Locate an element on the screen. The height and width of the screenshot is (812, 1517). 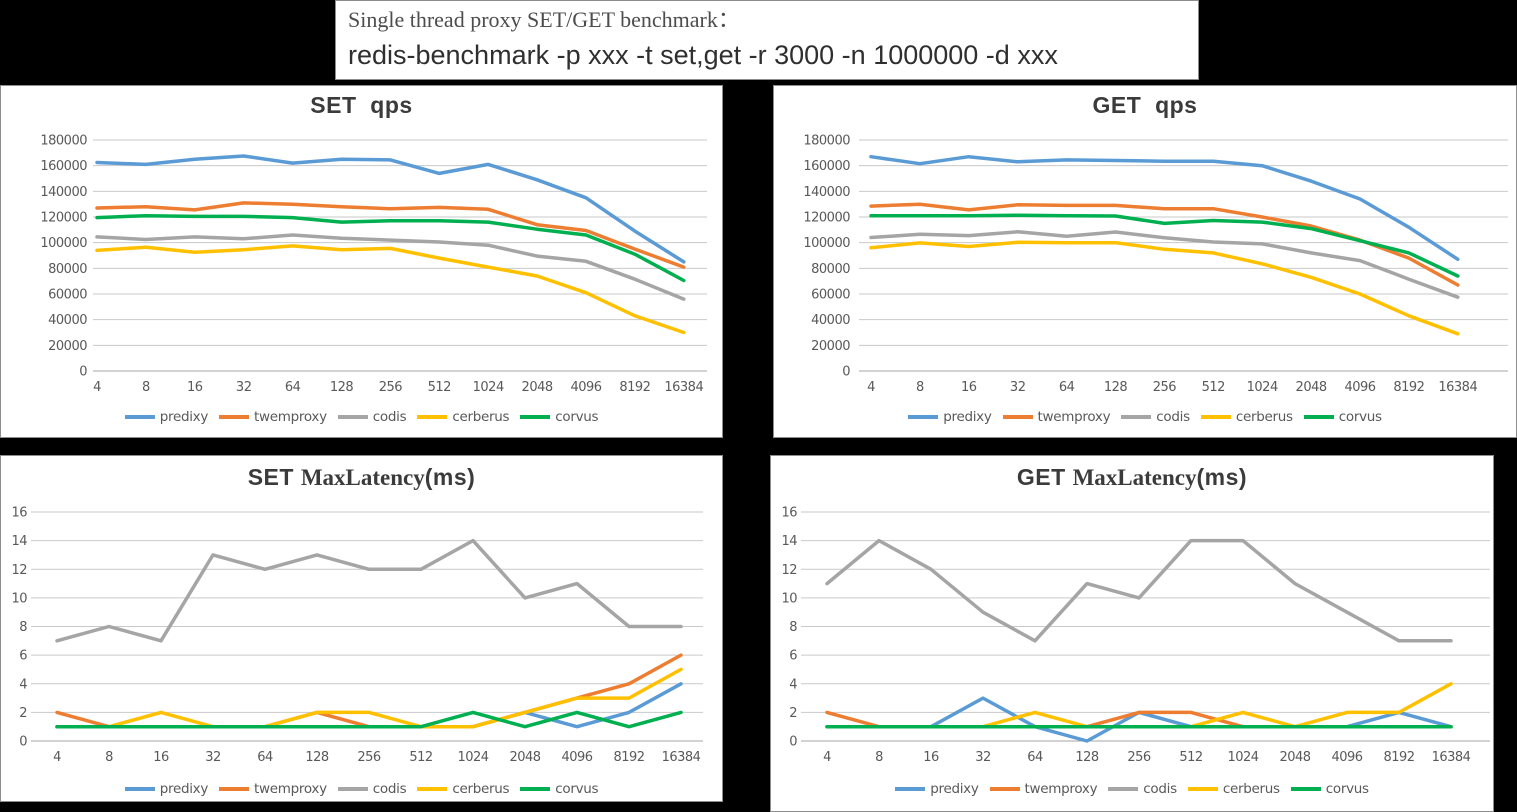
x-tick-label: 128 is located at coordinates (317, 757).